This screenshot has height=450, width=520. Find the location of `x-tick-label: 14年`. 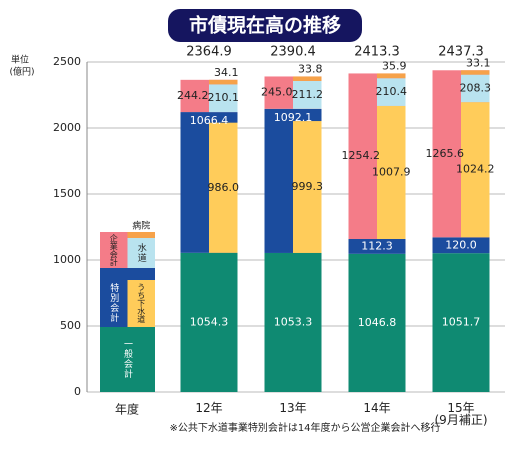

x-tick-label: 14年 is located at coordinates (376, 408).